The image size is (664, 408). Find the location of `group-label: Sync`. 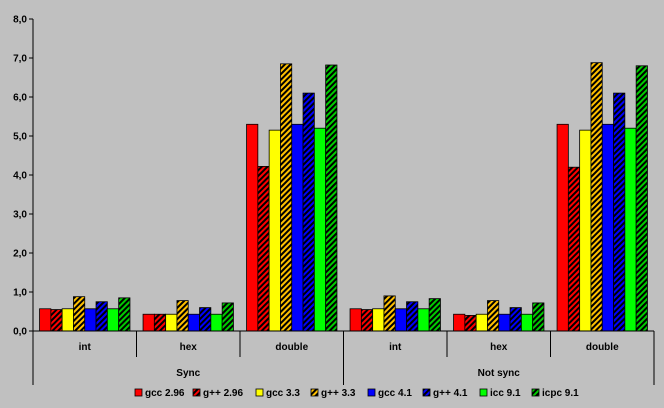

group-label: Sync is located at coordinates (188, 373).